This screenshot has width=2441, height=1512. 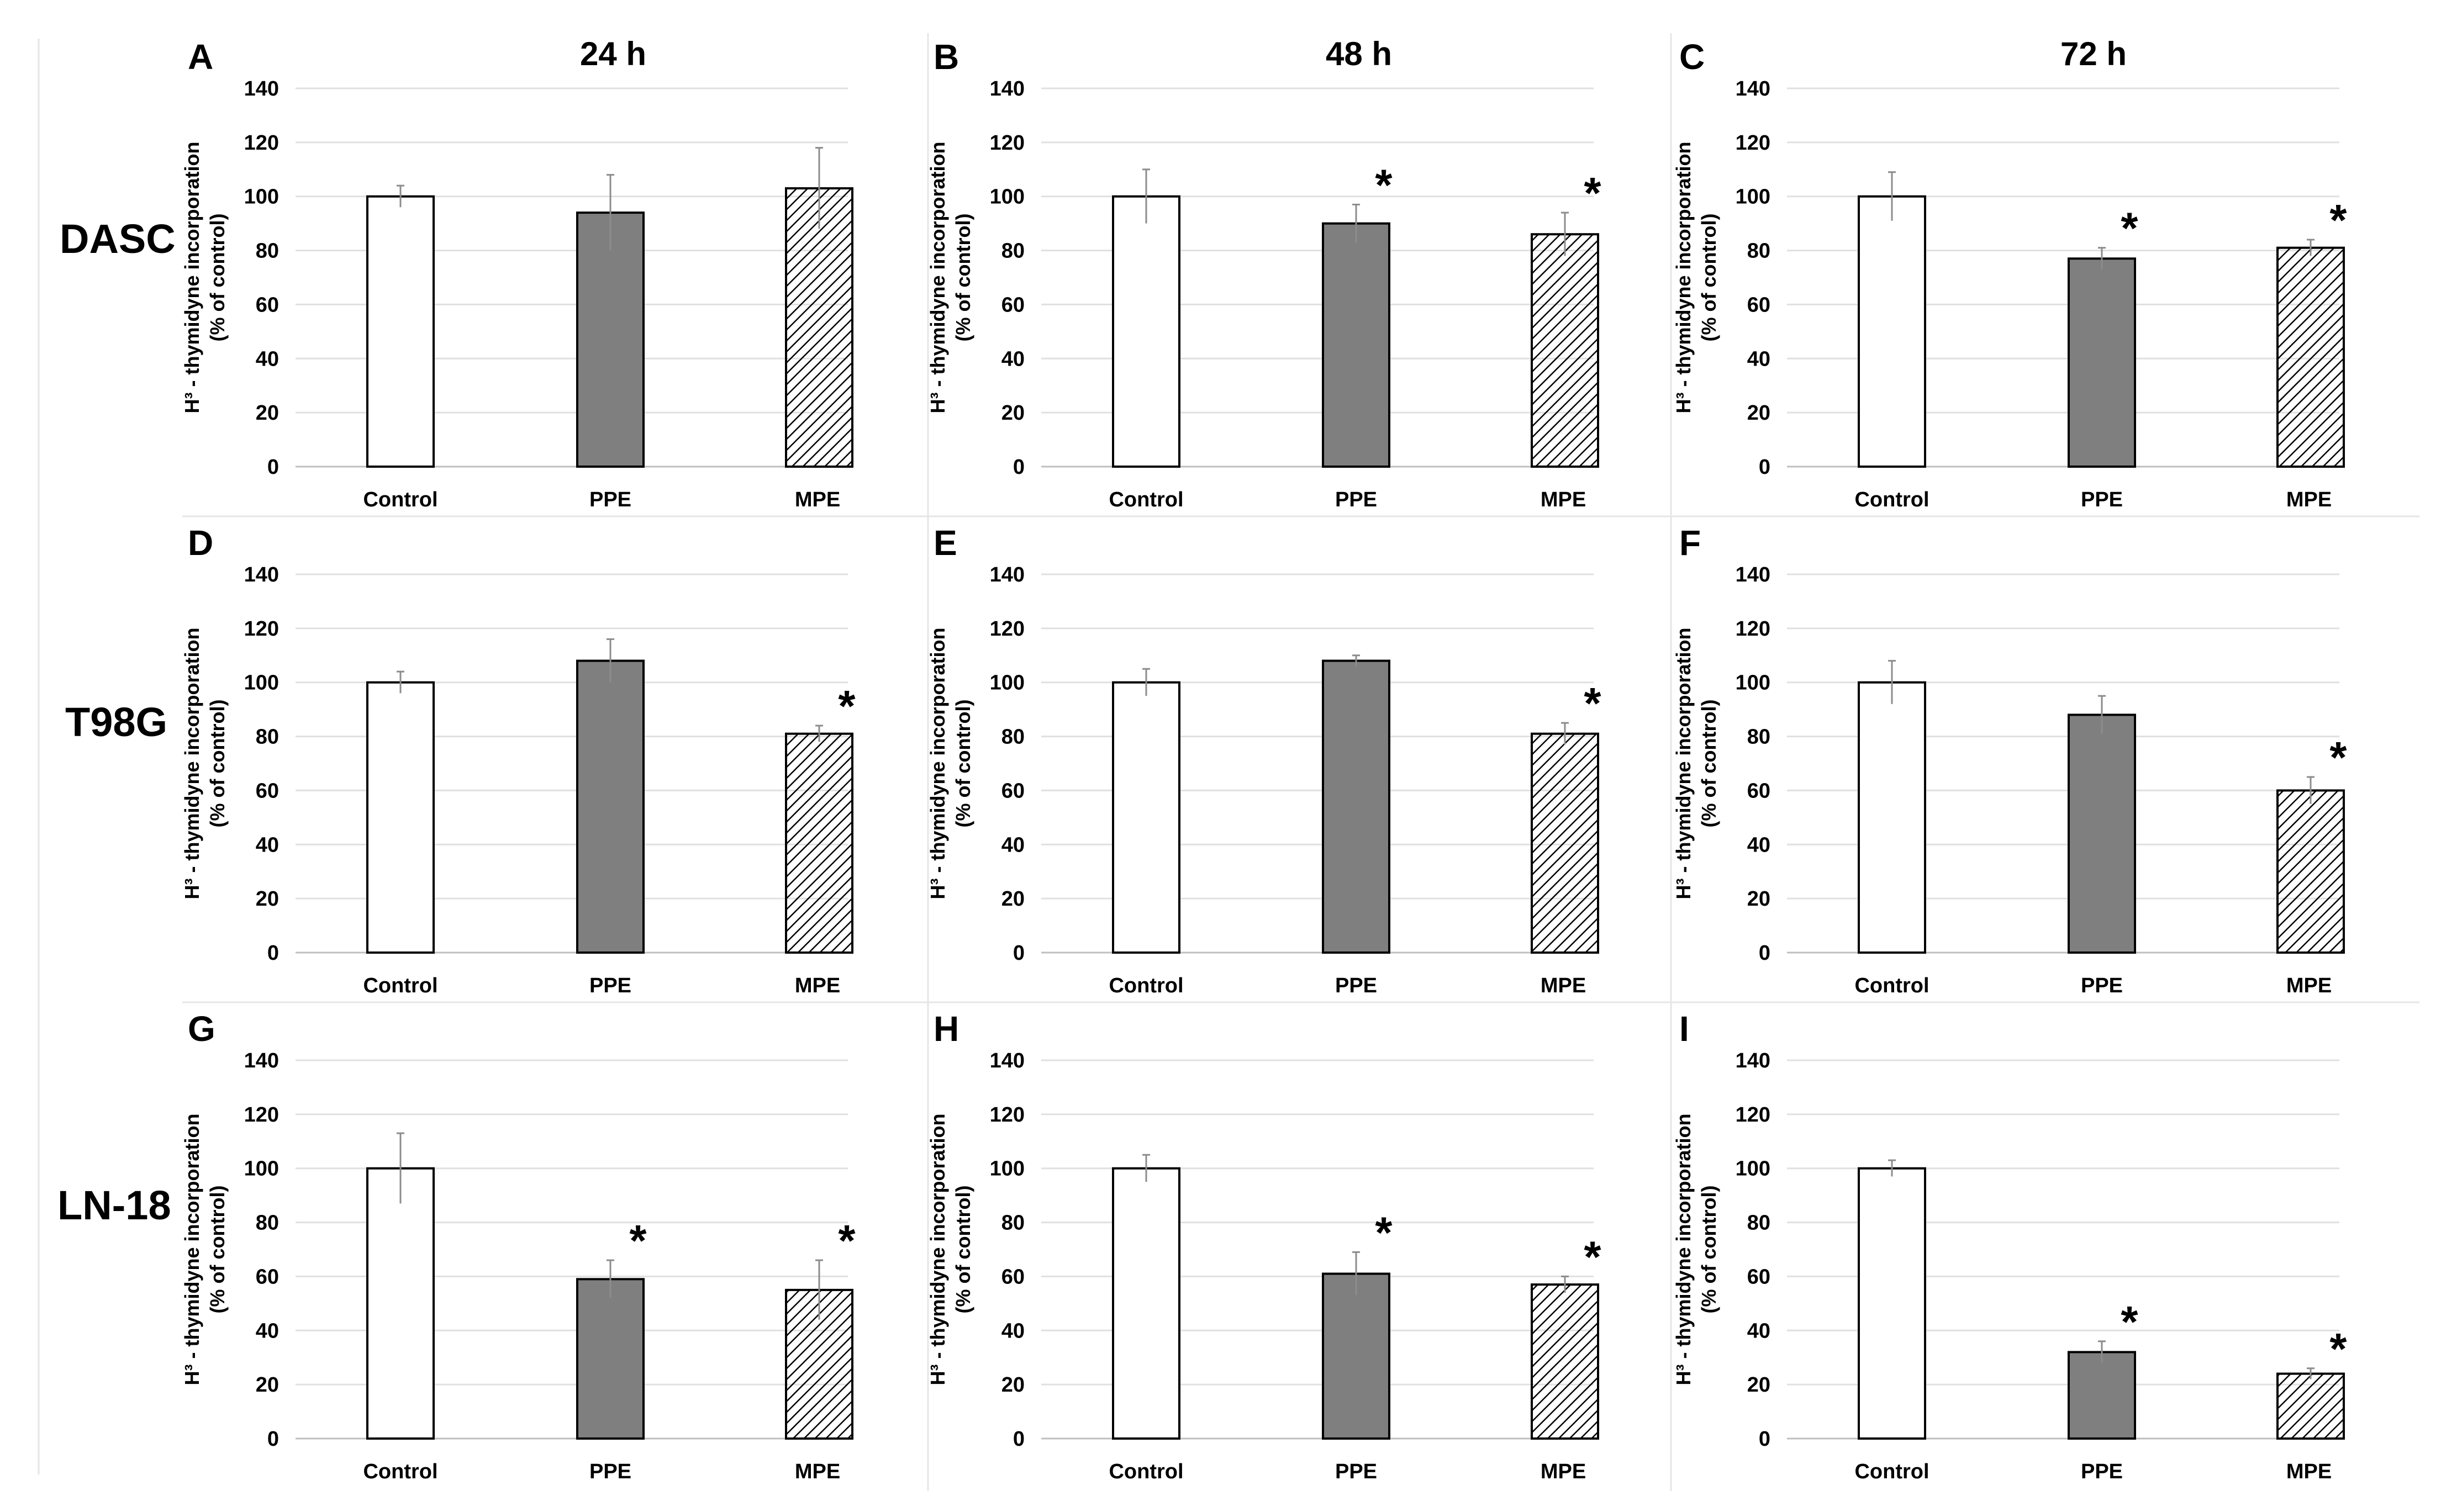 I want to click on row-label-dasc: DASC, so click(x=118, y=239).